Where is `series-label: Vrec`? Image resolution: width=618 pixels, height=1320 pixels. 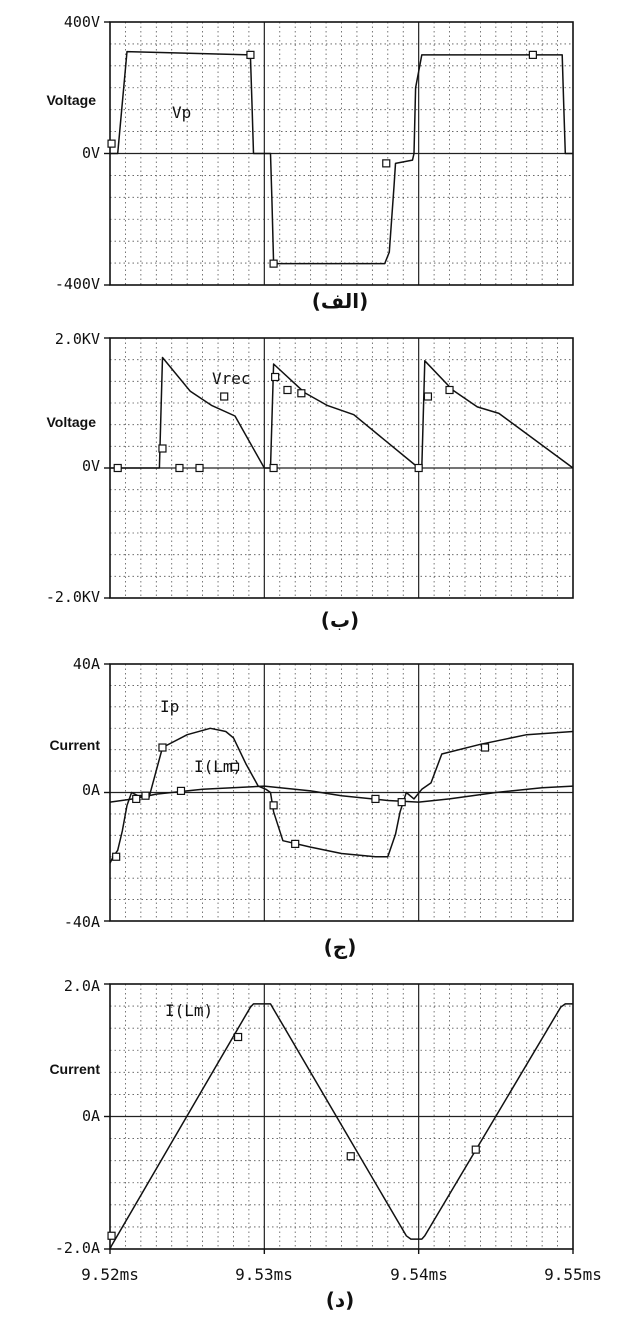
series-label: Vrec is located at coordinates (231, 378).